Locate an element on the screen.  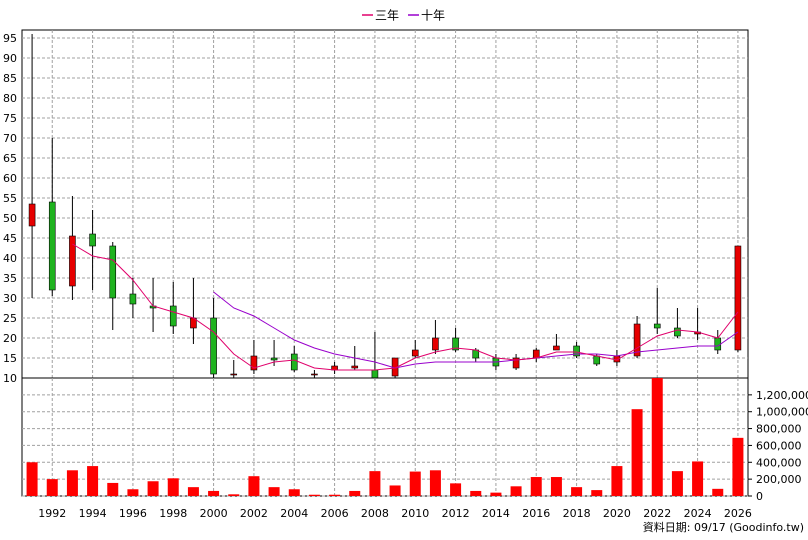
legend-ma3-label: 三年 is located at coordinates (387, 16).